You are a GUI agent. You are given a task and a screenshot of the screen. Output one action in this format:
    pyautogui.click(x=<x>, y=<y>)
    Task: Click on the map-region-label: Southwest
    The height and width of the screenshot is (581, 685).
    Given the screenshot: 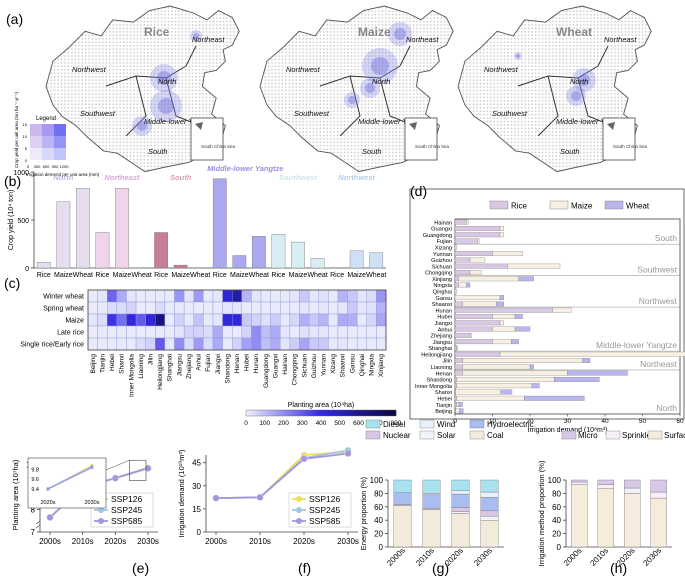 What is the action you would take?
    pyautogui.click(x=312, y=113)
    